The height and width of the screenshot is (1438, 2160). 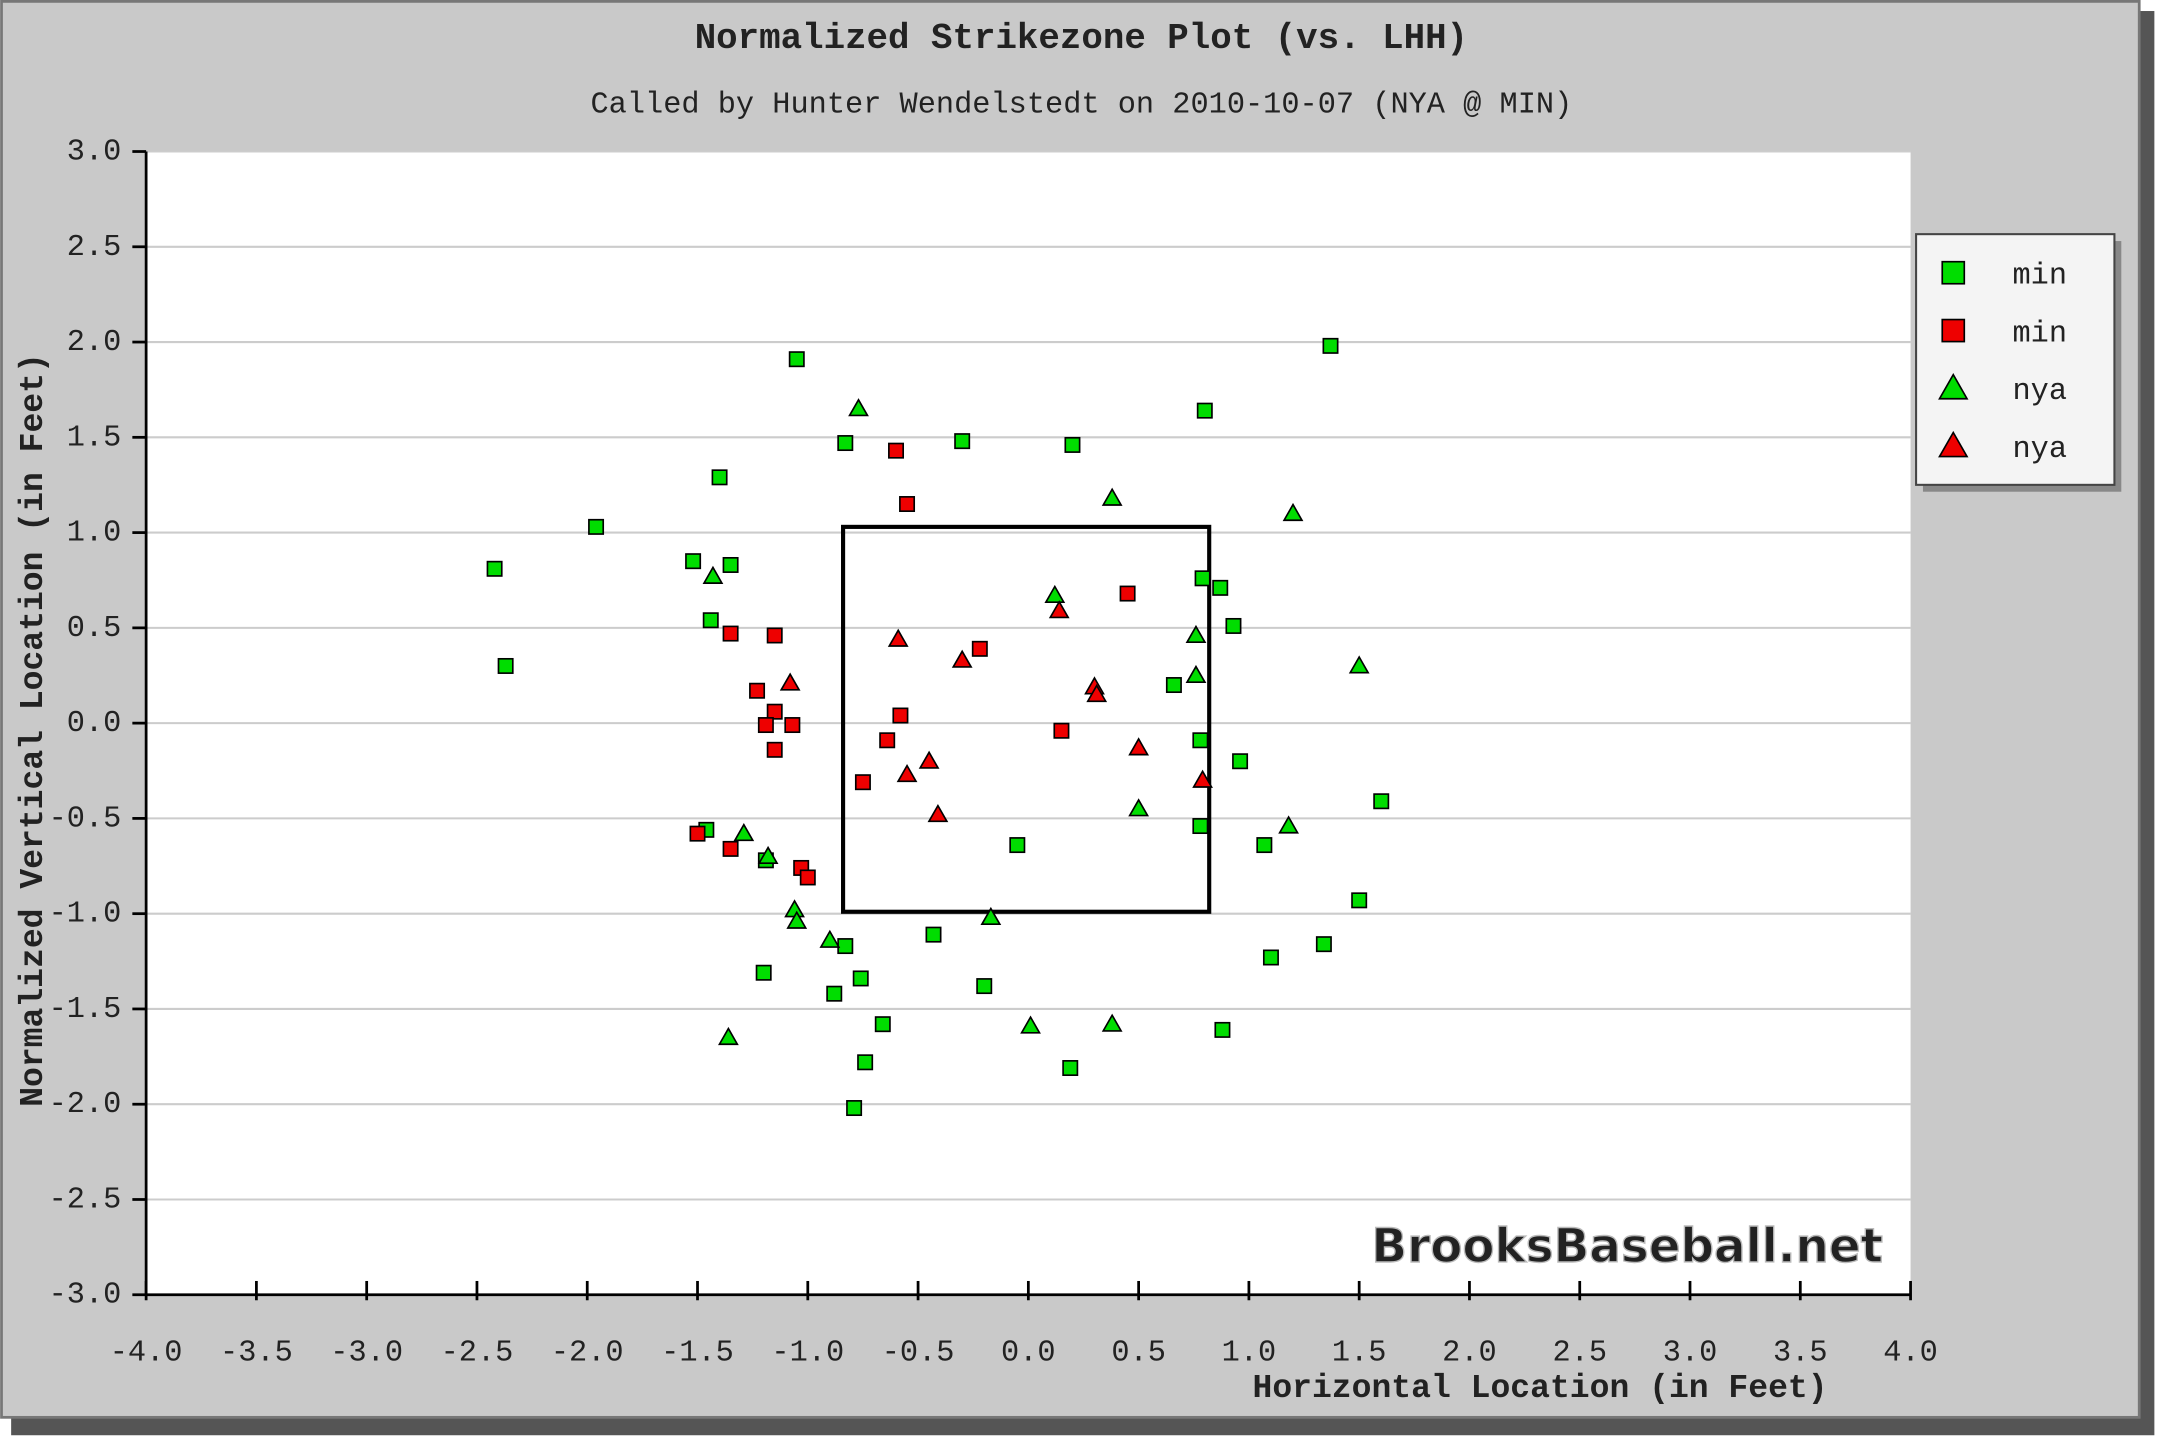 I want to click on x-tick-label: 1.5, so click(x=1359, y=1354).